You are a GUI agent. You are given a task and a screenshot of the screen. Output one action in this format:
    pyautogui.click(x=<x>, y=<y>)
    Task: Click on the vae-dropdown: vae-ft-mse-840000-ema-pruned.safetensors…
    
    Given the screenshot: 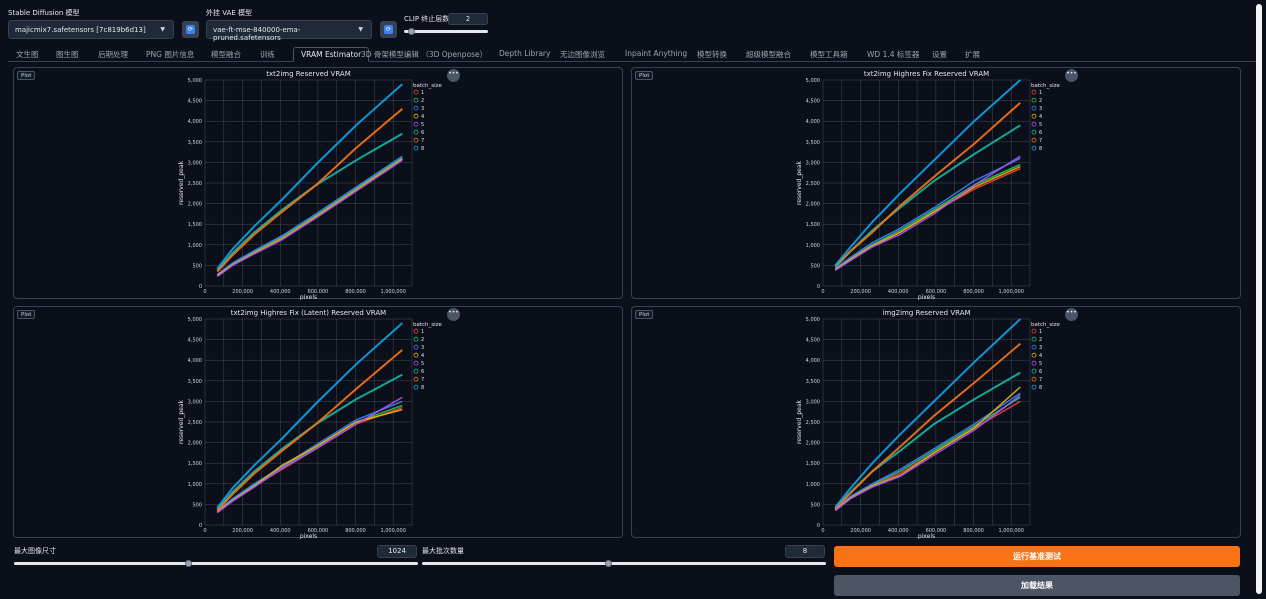 What is the action you would take?
    pyautogui.click(x=289, y=31)
    